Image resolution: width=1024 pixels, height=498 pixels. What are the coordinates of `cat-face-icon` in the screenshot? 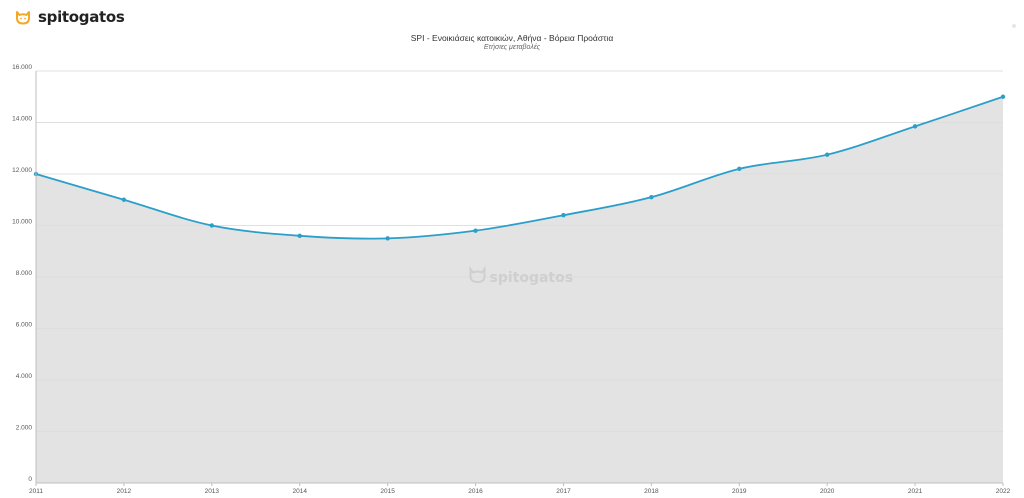 It's located at (23, 18).